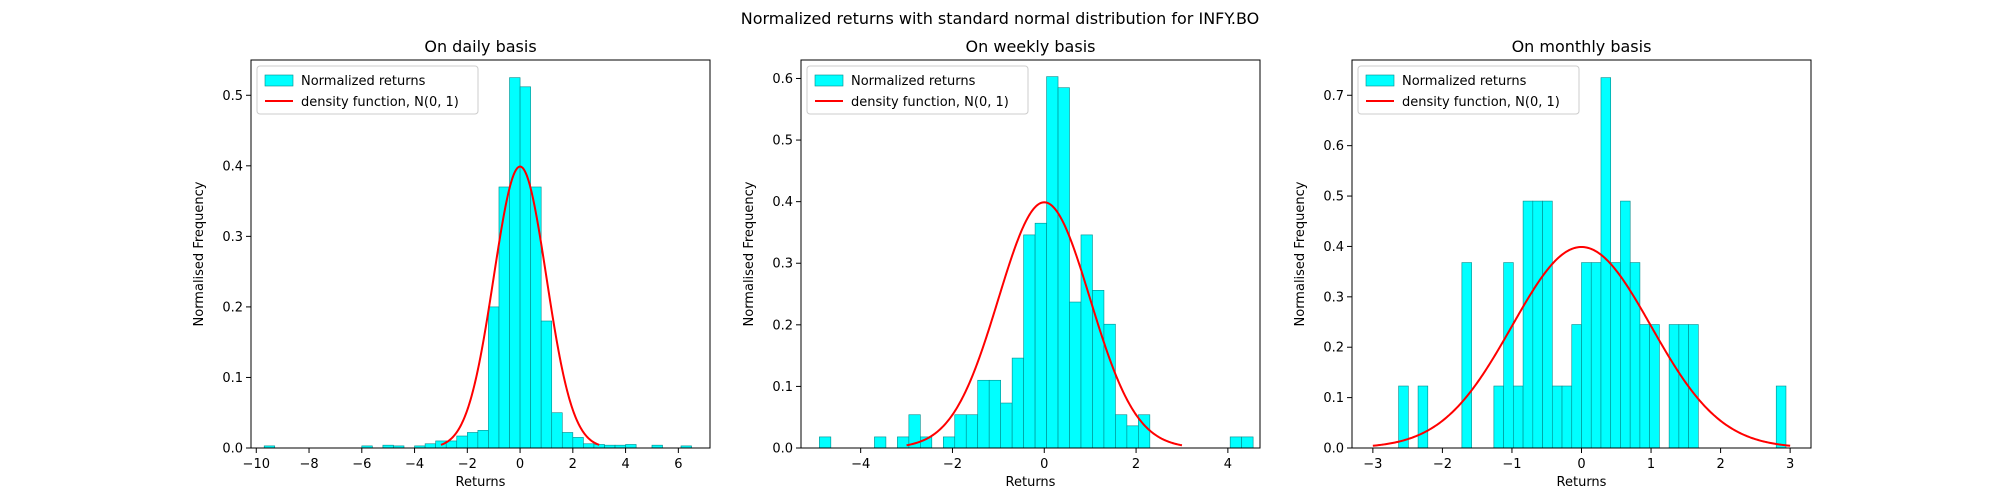 This screenshot has width=2000, height=500. I want to click on x-tick-label: −8, so click(308, 464).